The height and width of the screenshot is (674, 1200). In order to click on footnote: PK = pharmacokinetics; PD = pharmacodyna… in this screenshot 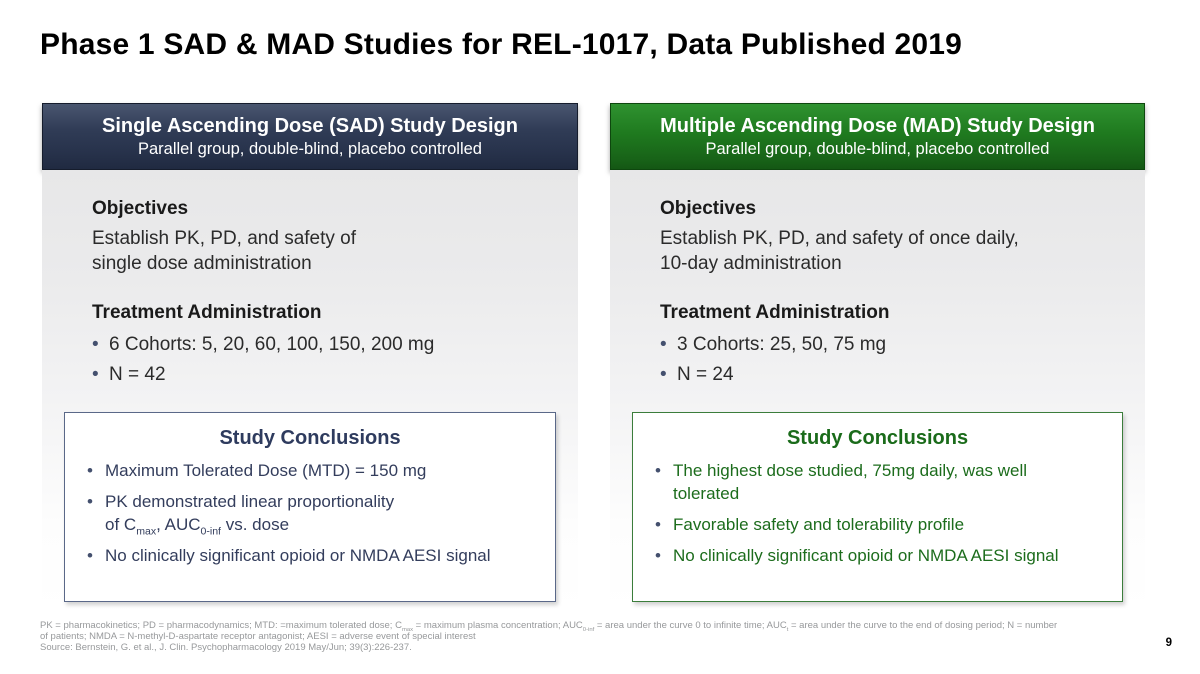, I will do `click(586, 636)`.